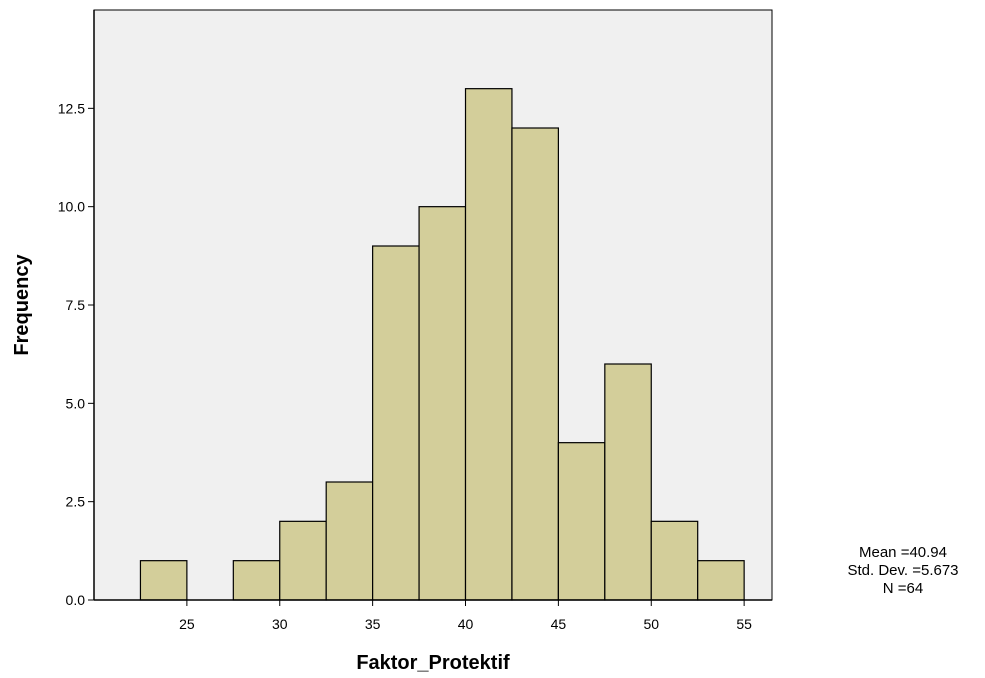 The image size is (985, 678). I want to click on x-tick-label-3: 40, so click(466, 624).